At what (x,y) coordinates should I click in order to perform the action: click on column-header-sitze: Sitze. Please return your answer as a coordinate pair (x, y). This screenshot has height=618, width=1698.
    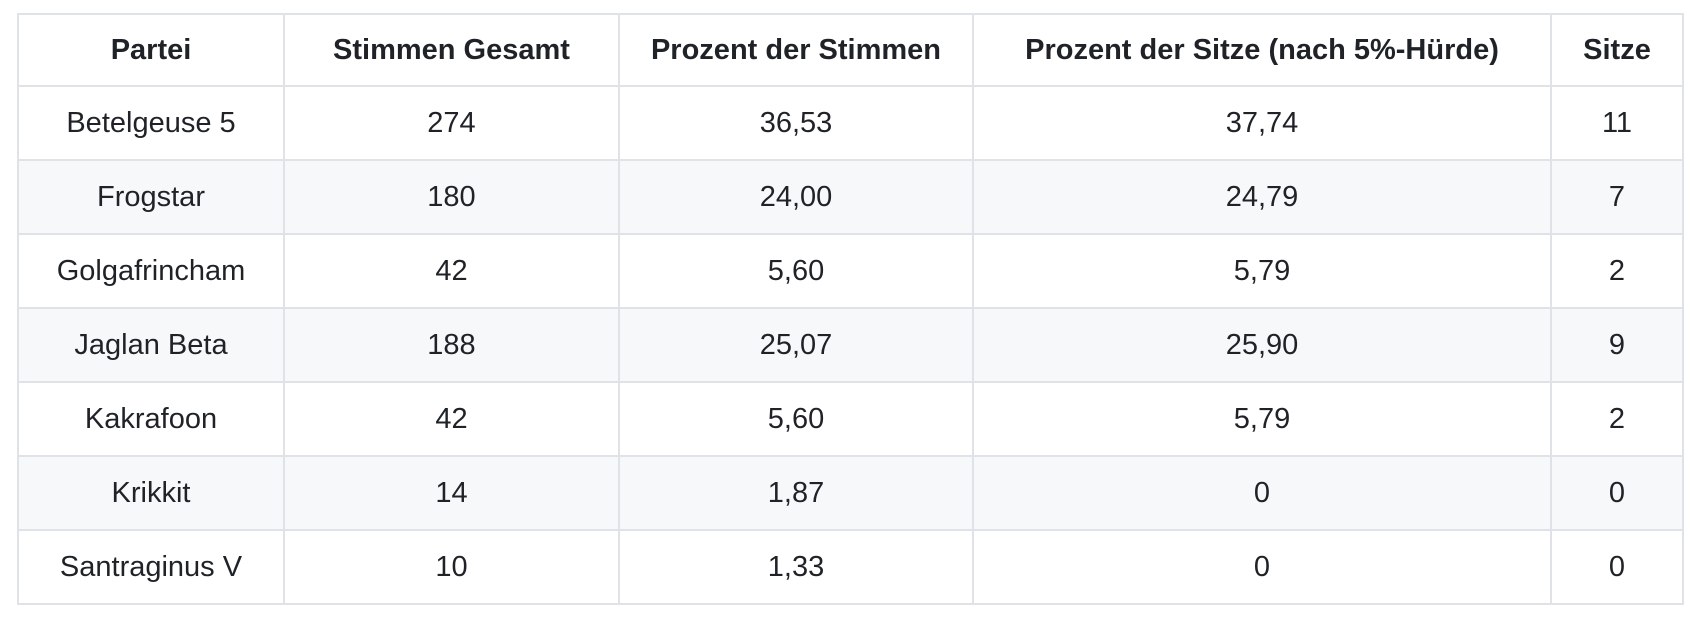
    Looking at the image, I should click on (1617, 50).